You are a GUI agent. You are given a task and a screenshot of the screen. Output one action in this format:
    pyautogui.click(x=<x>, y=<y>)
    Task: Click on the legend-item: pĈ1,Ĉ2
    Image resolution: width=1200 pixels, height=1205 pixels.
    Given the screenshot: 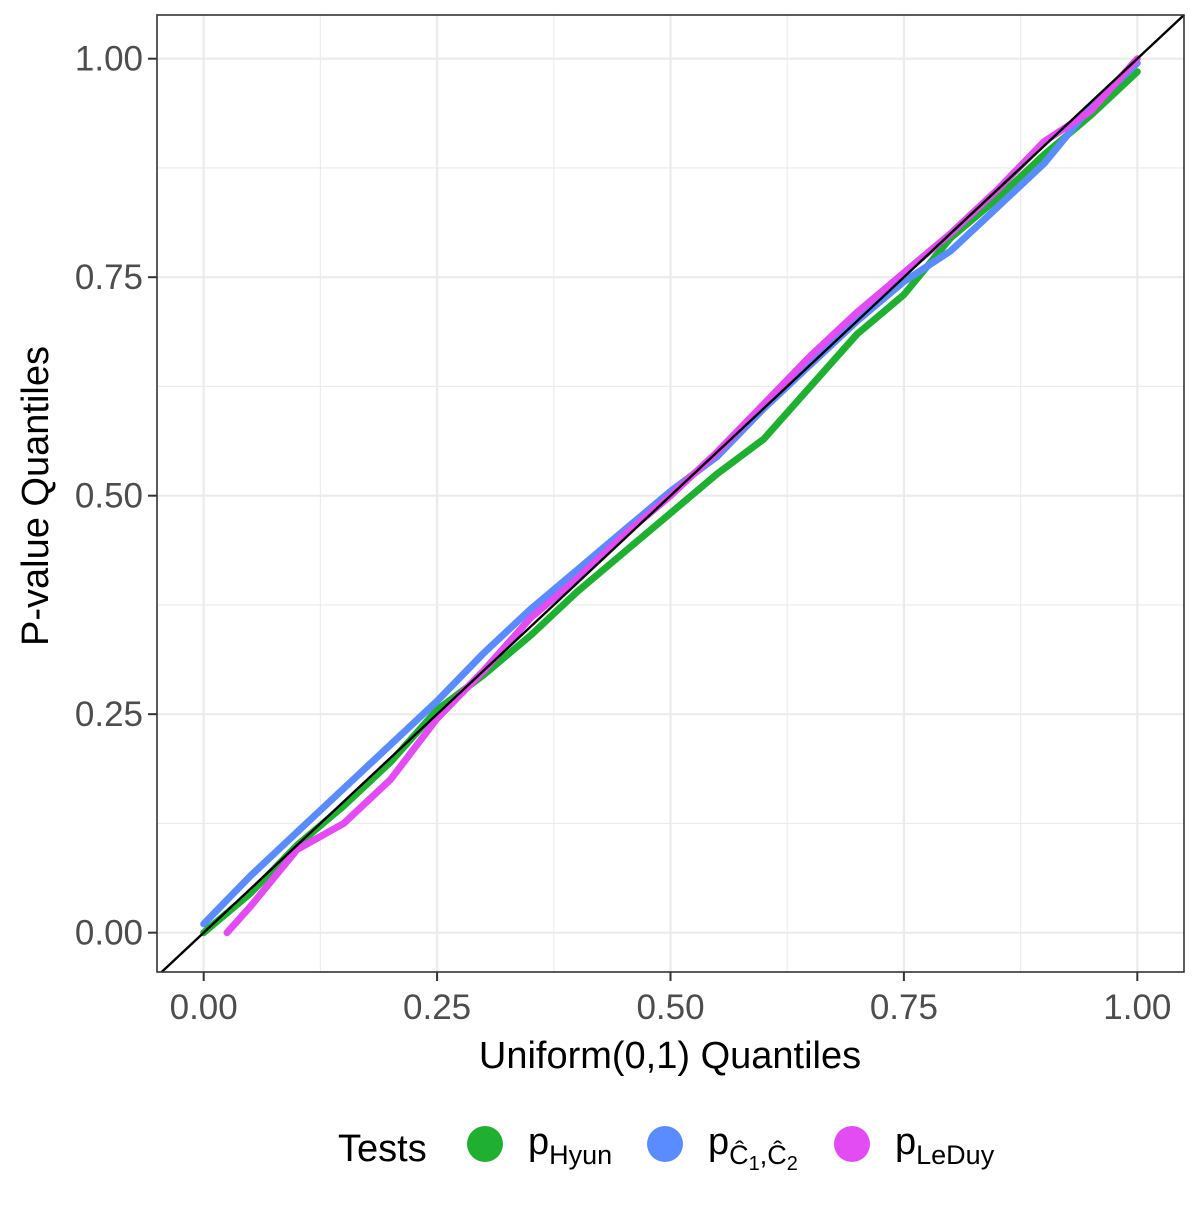 What is the action you would take?
    pyautogui.click(x=722, y=1148)
    